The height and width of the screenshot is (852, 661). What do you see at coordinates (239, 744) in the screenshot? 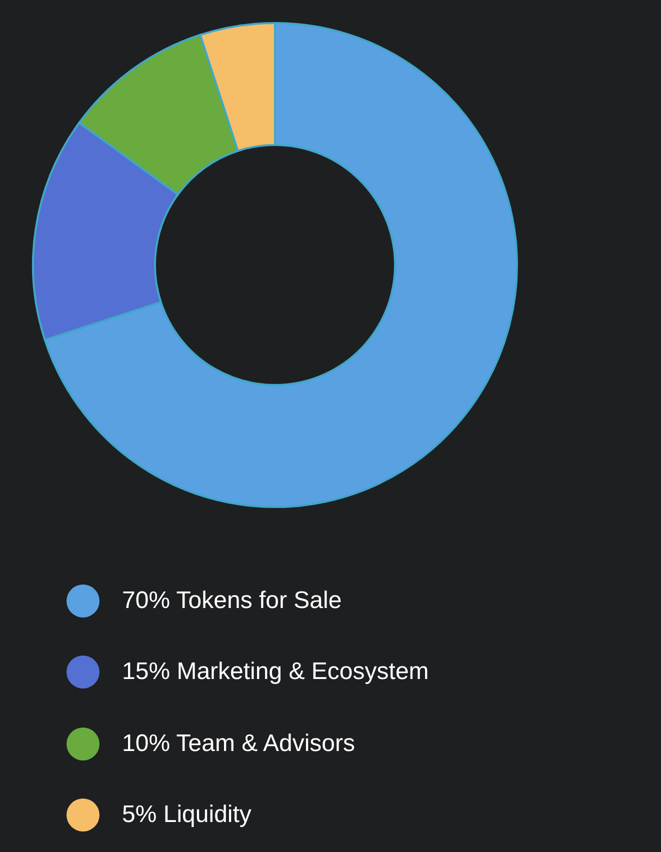
I see `legend-label: 10% Team & Advisors` at bounding box center [239, 744].